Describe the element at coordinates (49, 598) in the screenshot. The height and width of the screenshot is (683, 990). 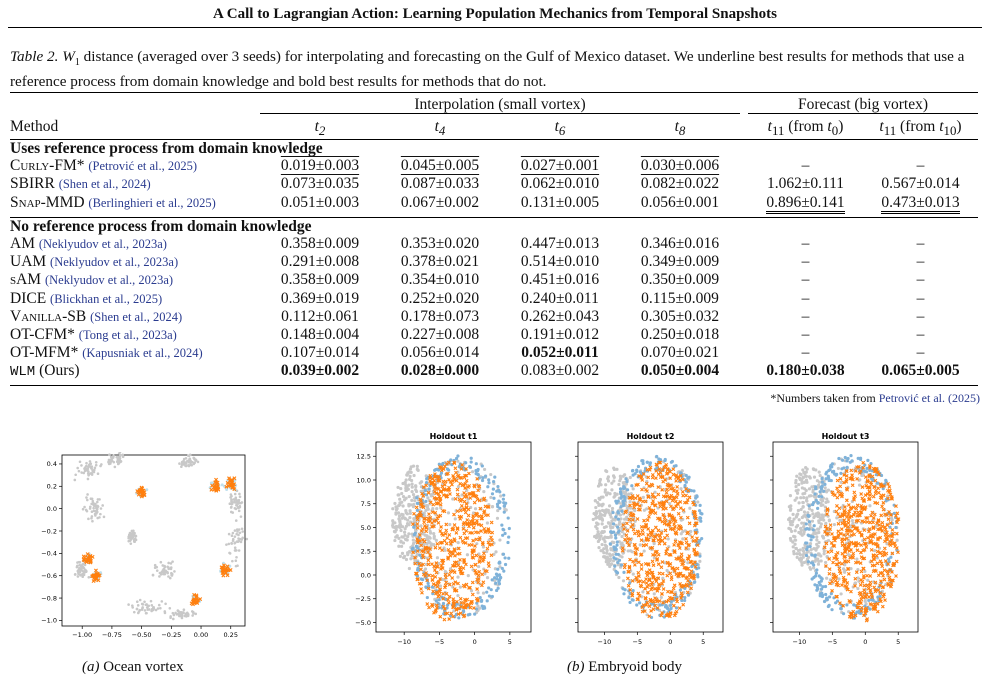
I see `y-tick-label: −0.8` at that location.